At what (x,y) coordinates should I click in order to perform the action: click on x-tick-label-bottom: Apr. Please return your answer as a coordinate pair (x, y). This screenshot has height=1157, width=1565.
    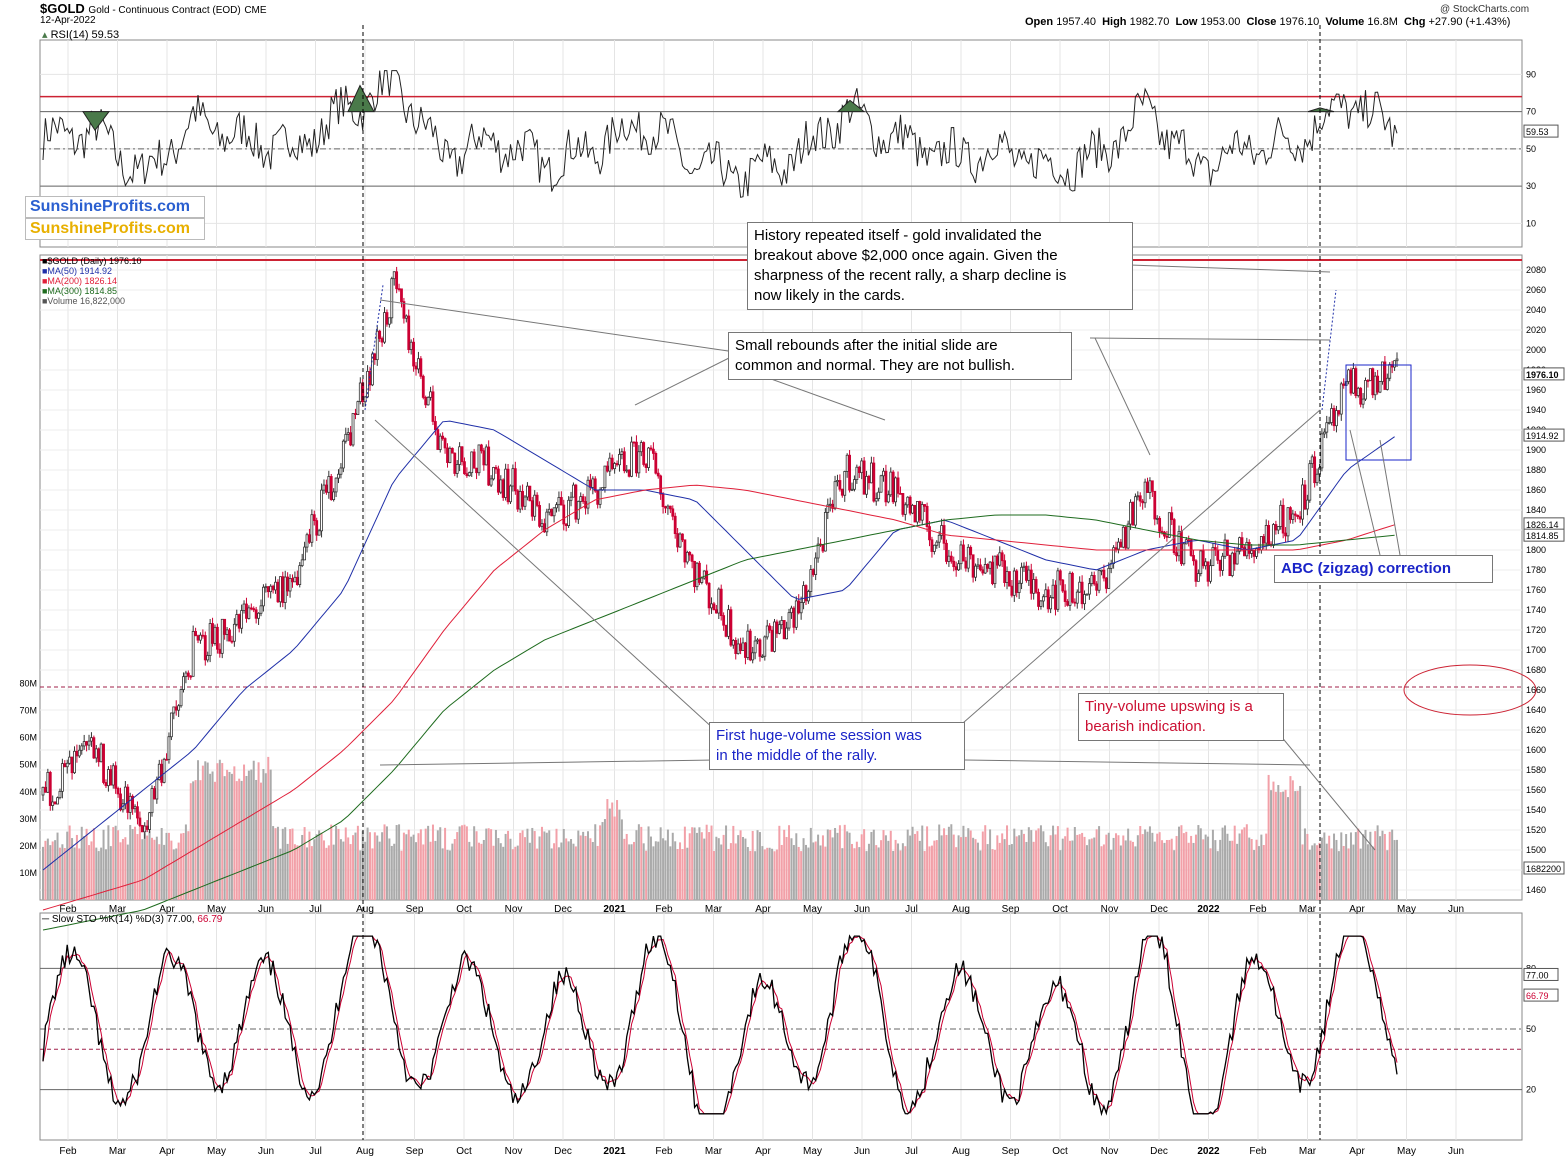
    Looking at the image, I should click on (167, 1151).